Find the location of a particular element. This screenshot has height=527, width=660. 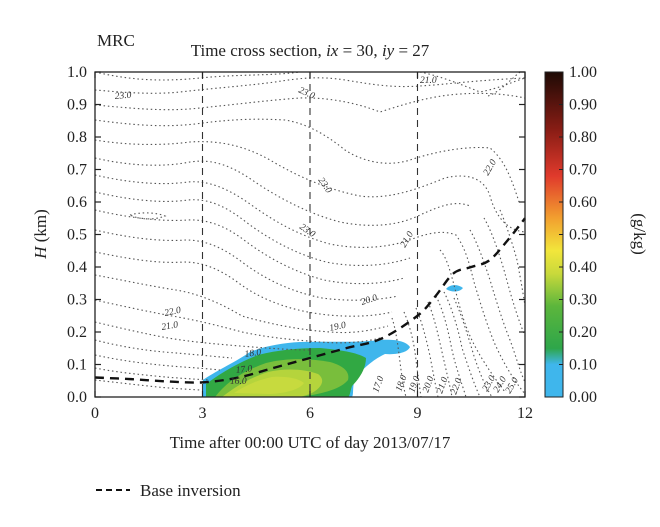

colorbar-tick-label: 0.70 is located at coordinates (583, 170).